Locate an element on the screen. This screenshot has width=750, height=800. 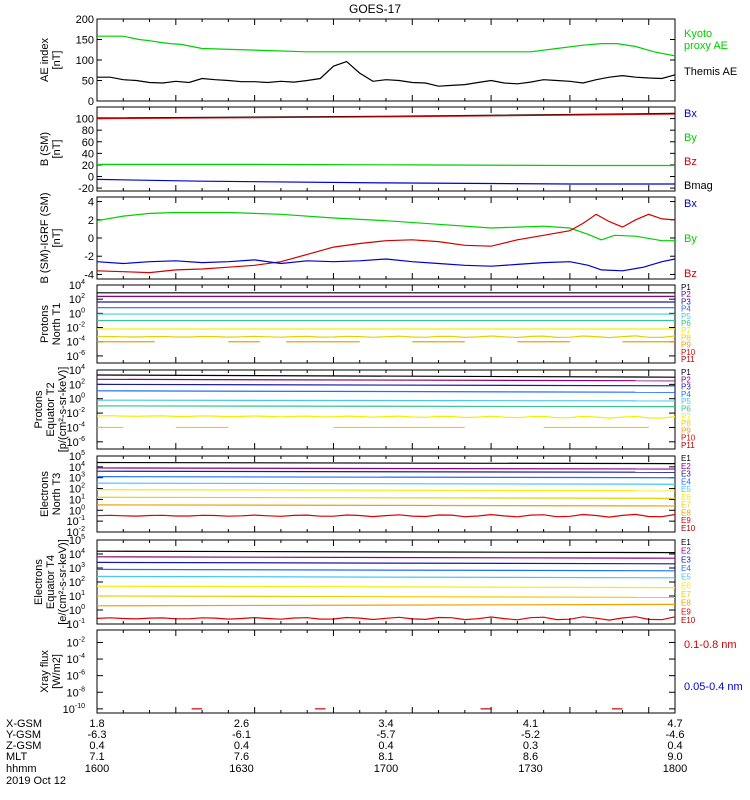
tick-exponent: -1 is located at coordinates (82, 518).